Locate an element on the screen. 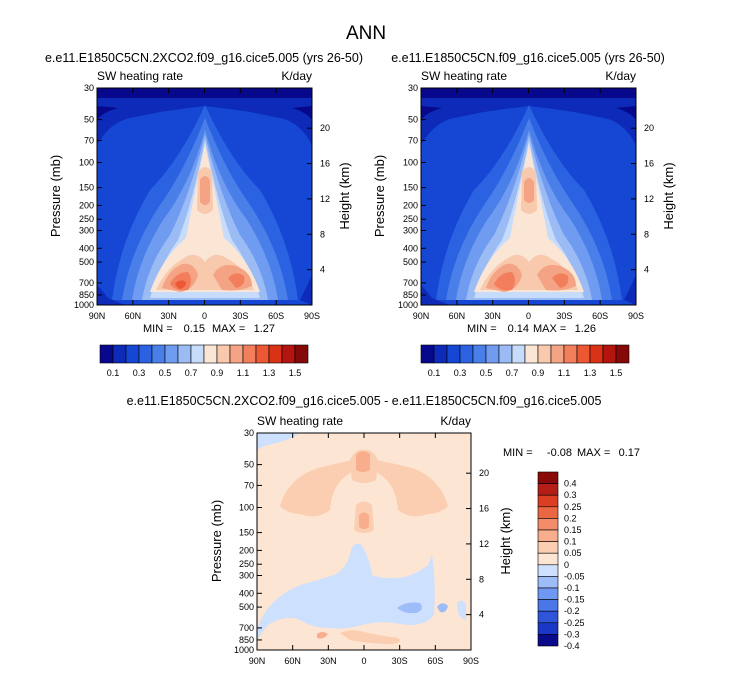 This screenshot has width=733, height=673. panel-1-xtick-label: 90S is located at coordinates (312, 316).